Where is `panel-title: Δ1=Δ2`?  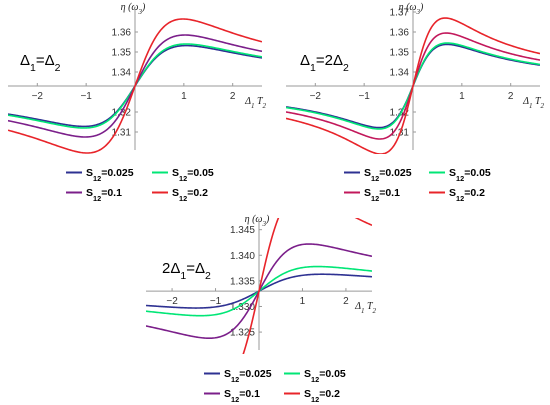
panel-title: Δ1=Δ2 is located at coordinates (40, 63).